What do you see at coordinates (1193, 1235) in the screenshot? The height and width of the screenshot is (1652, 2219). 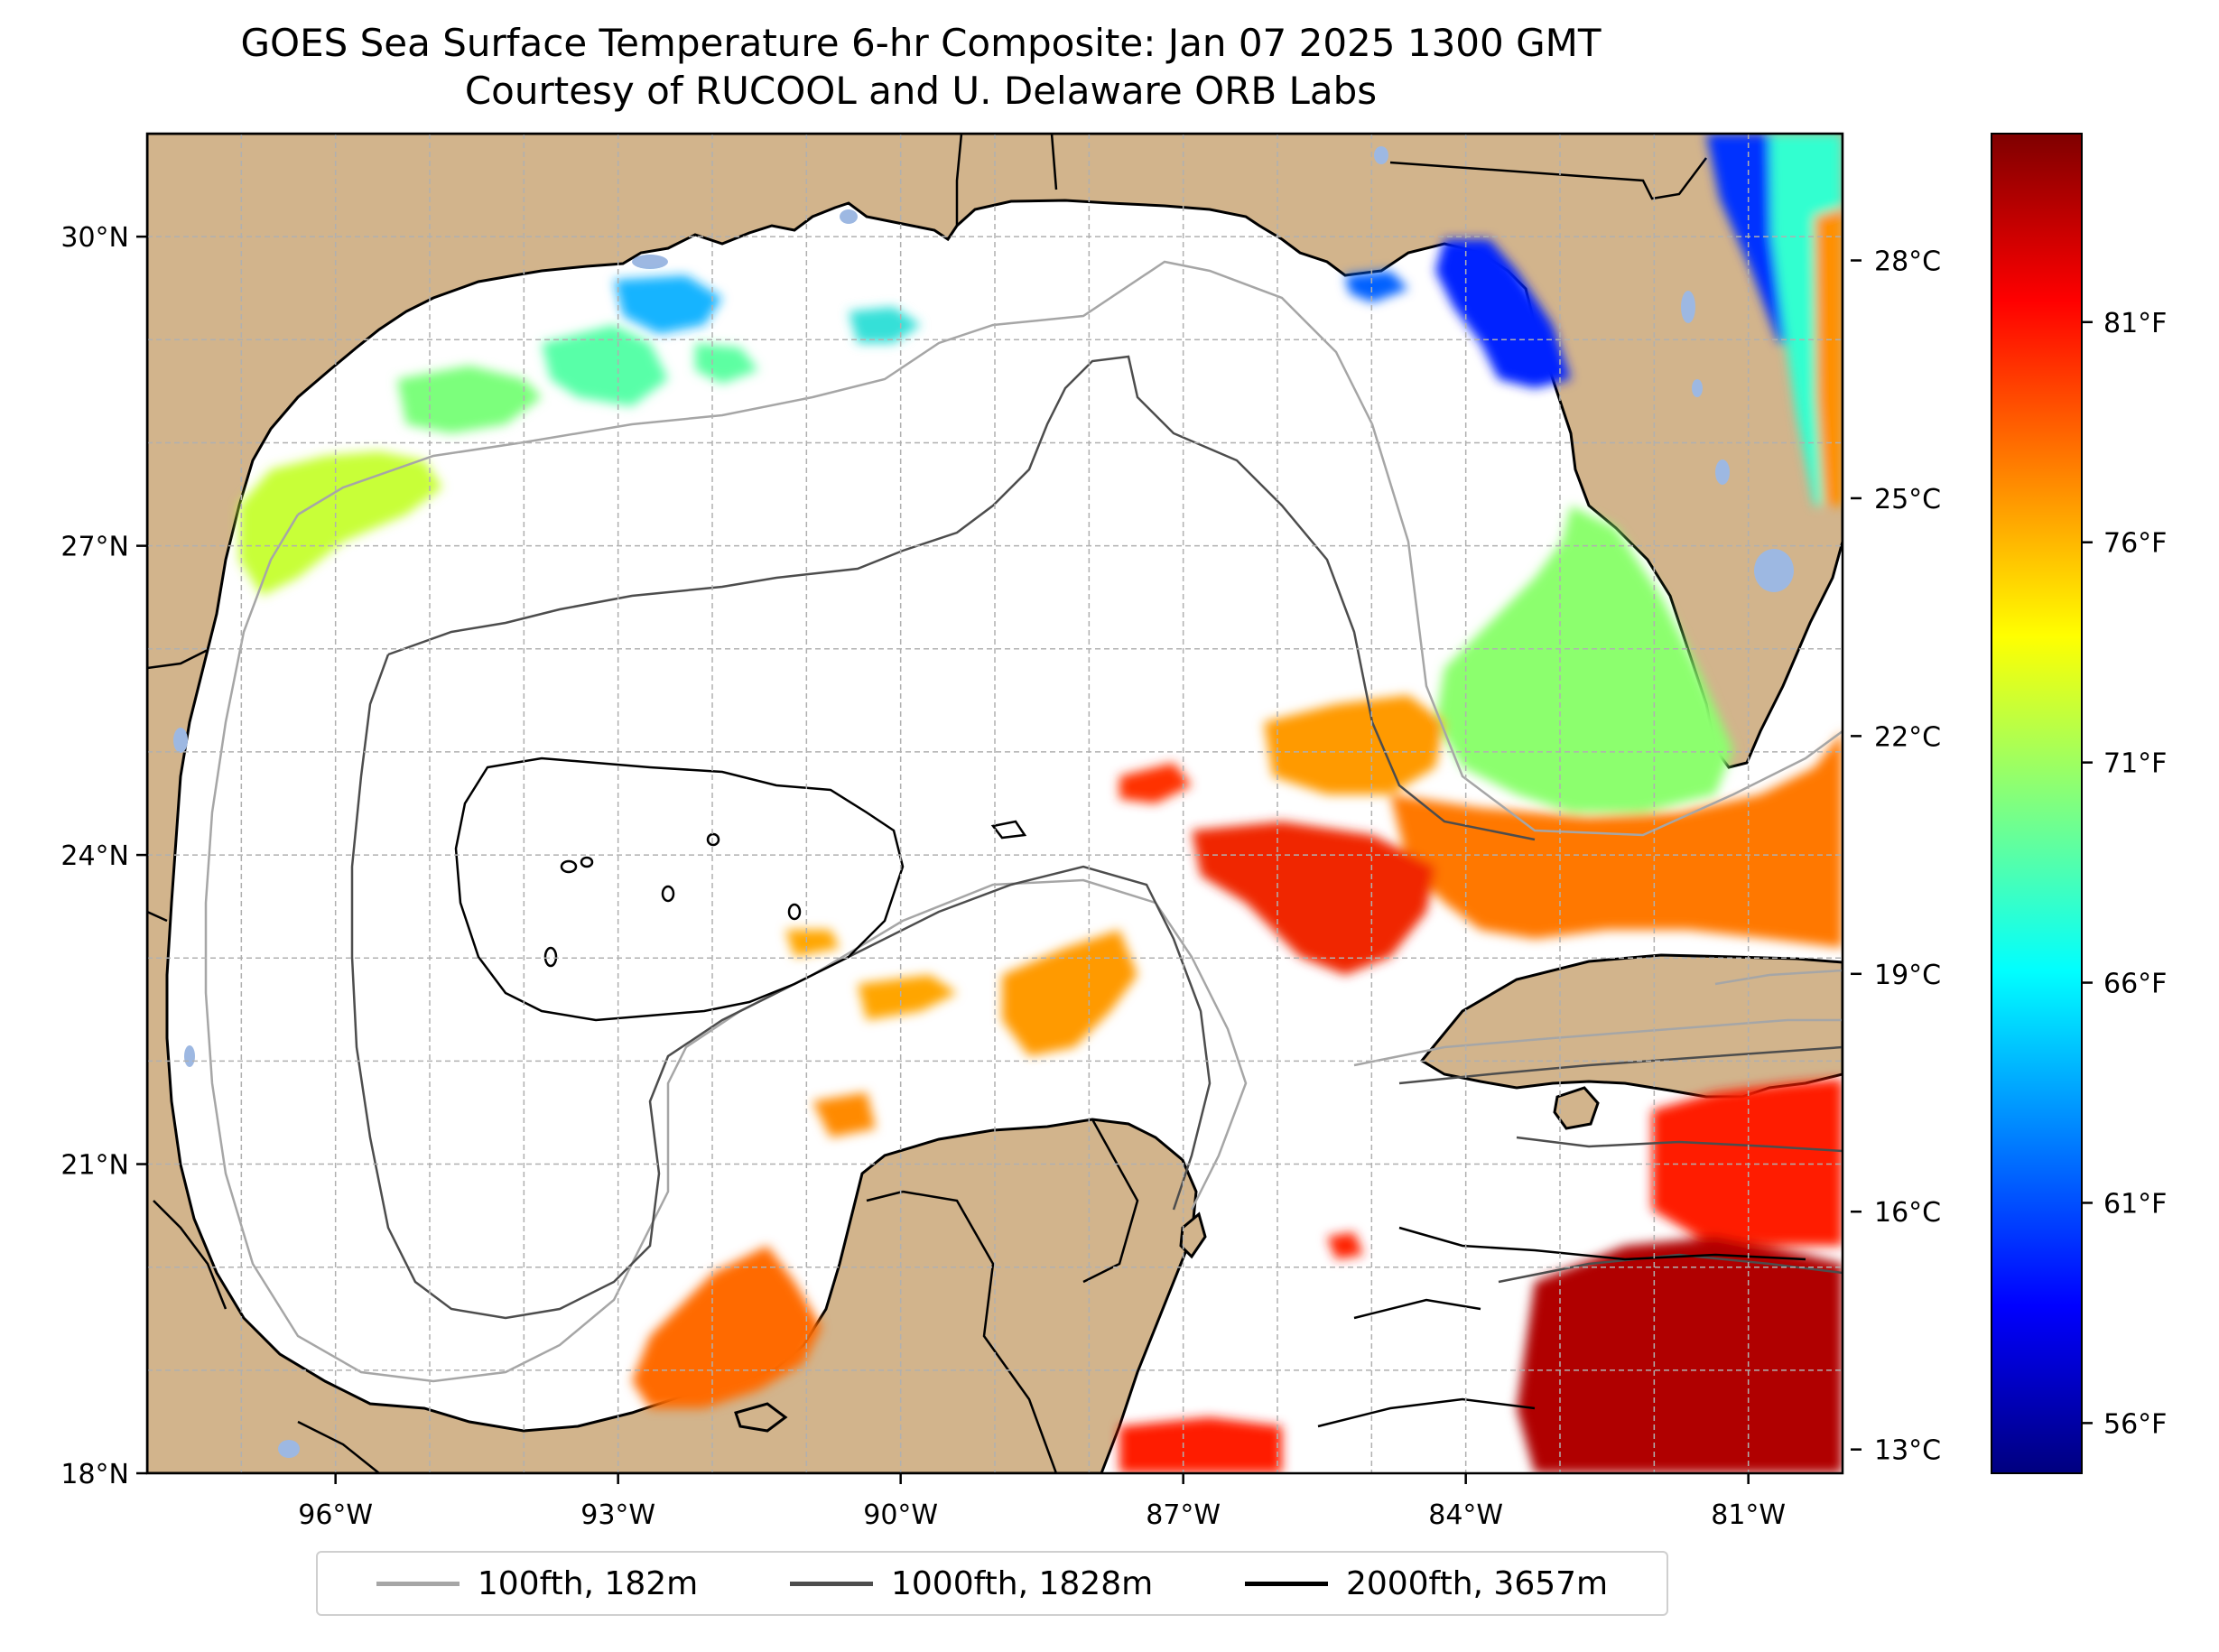 I see `land-cozumel` at bounding box center [1193, 1235].